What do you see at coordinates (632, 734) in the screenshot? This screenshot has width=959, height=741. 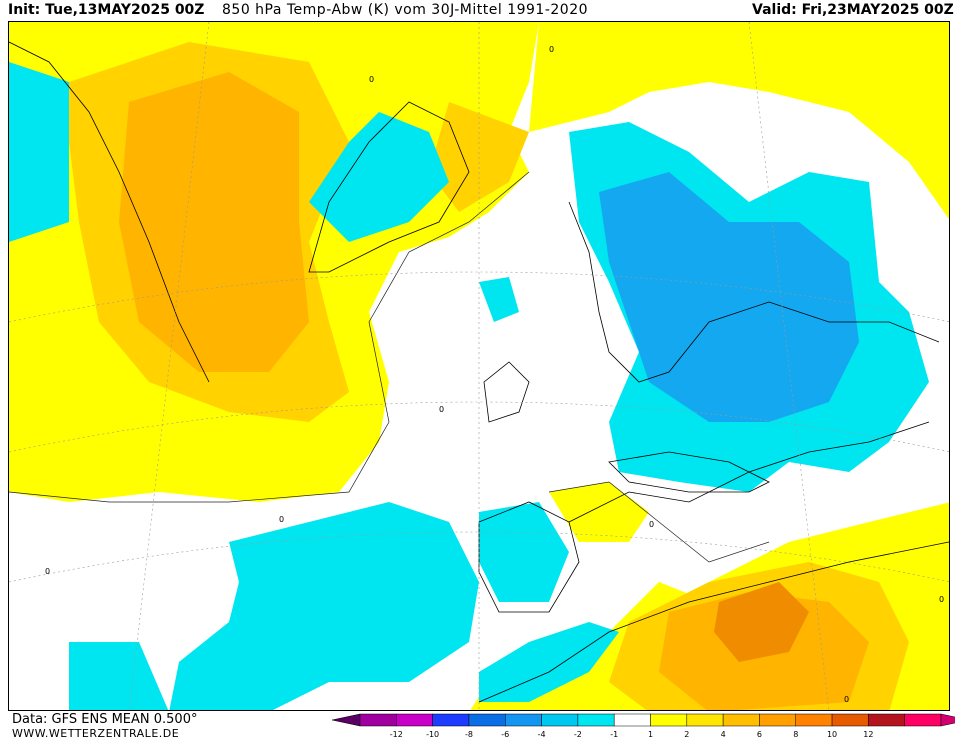 I see `legend-labels: -12 -10 -8 -6 -4 -2 -1 1 2 4 6 8 10 12` at bounding box center [632, 734].